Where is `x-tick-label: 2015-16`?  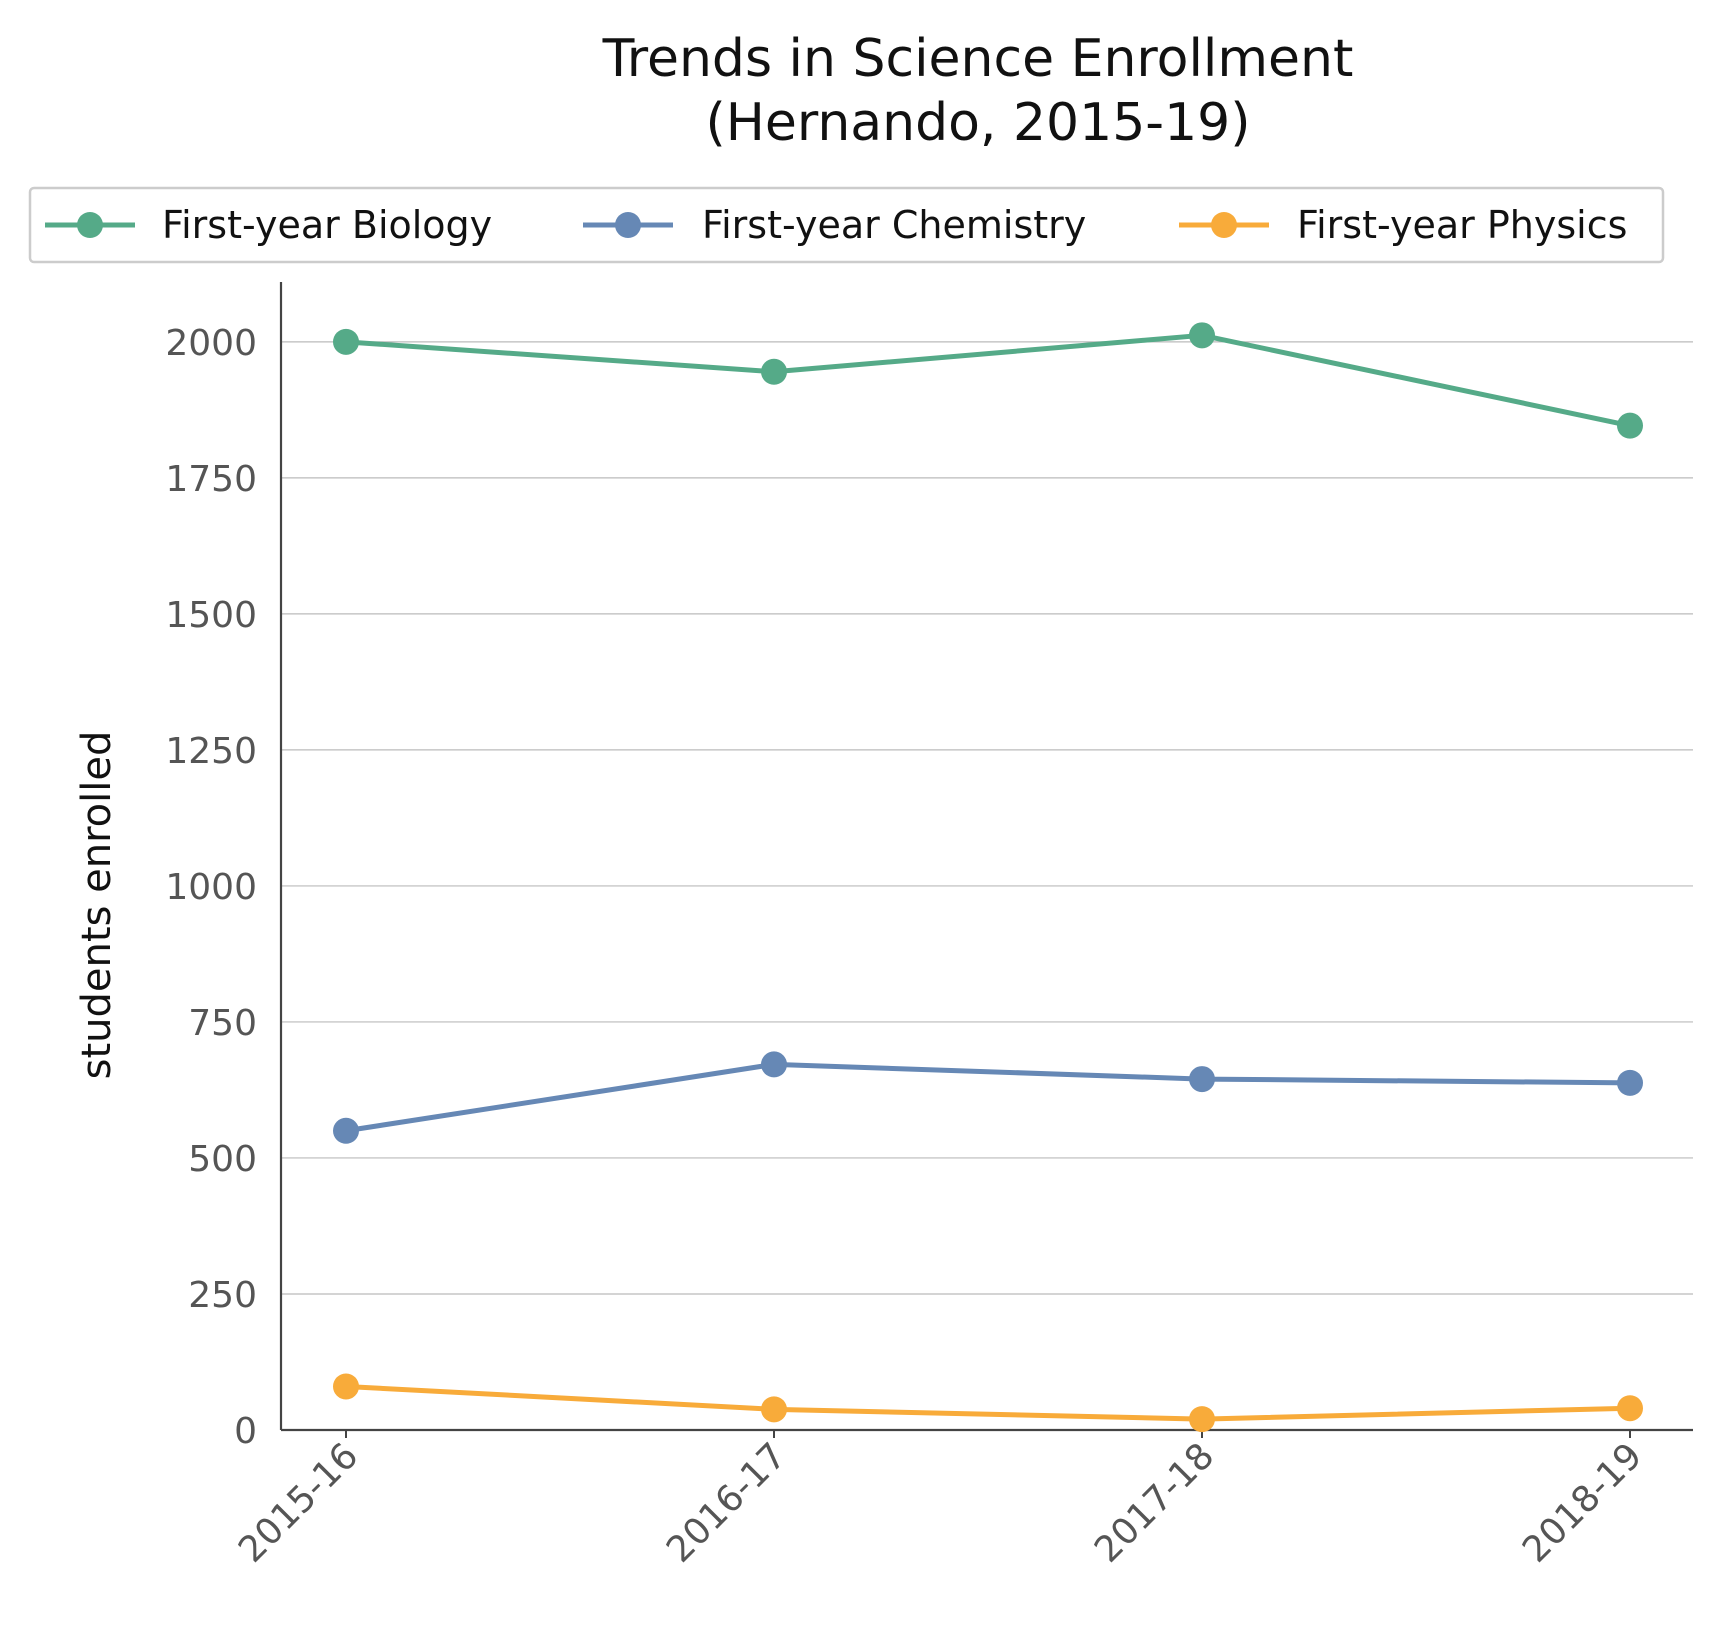 x-tick-label: 2015-16 is located at coordinates (298, 1502).